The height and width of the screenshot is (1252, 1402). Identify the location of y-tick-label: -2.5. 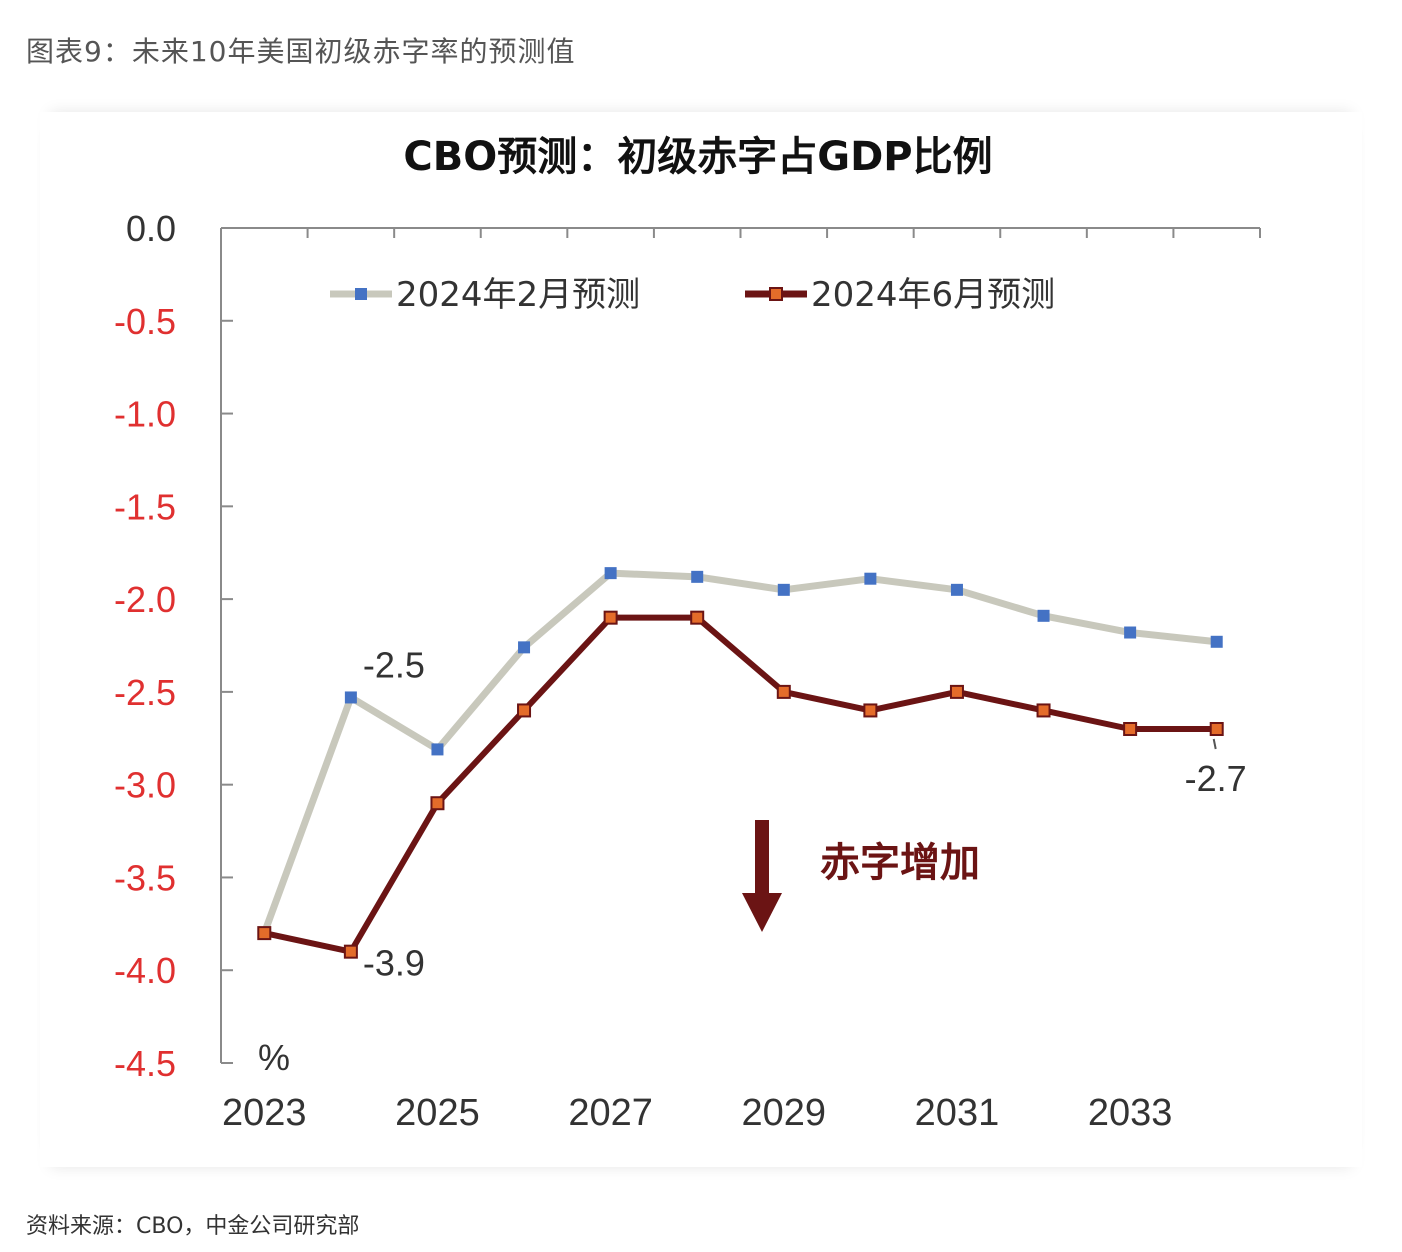
(145, 692).